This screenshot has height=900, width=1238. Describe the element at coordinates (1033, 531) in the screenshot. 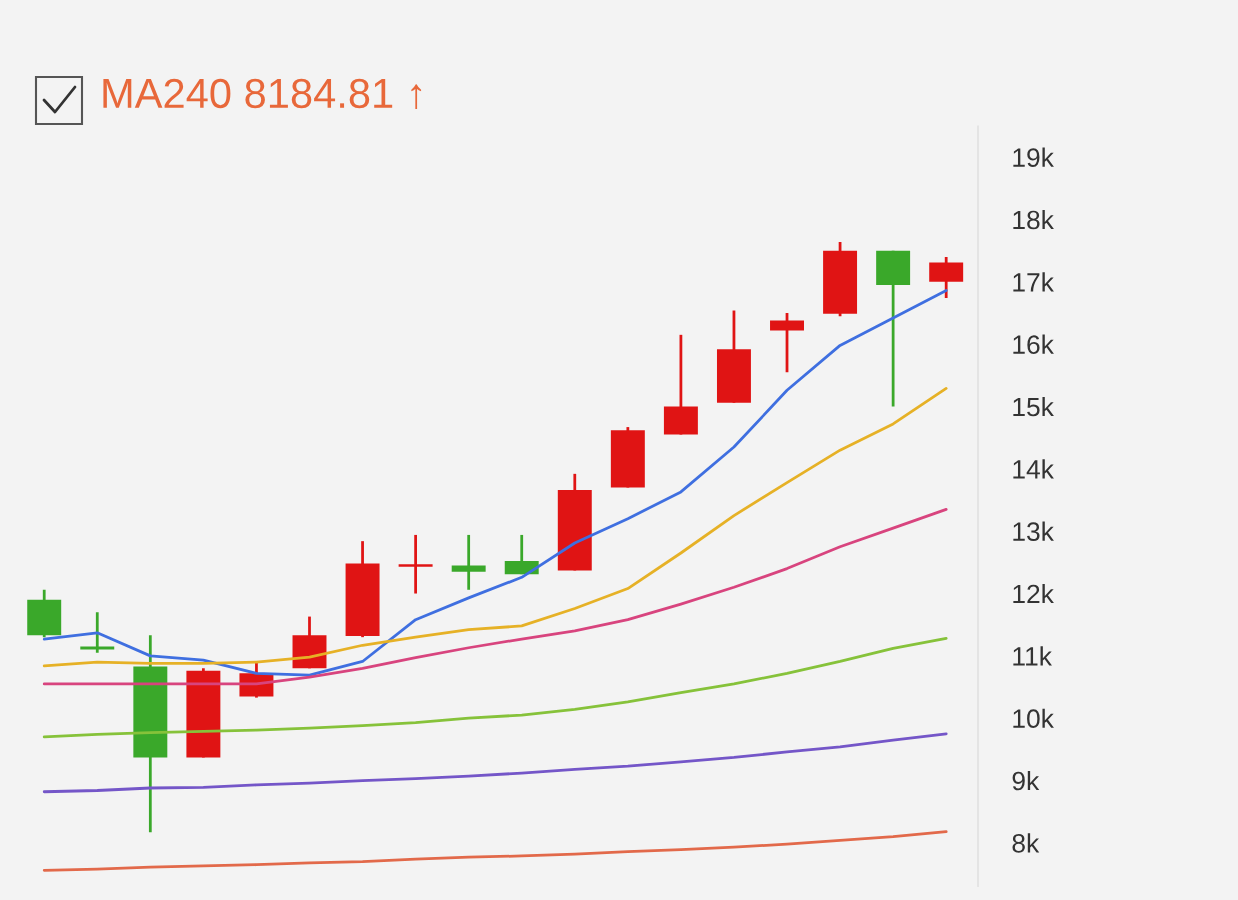

I see `y-tick-label: 13k` at that location.